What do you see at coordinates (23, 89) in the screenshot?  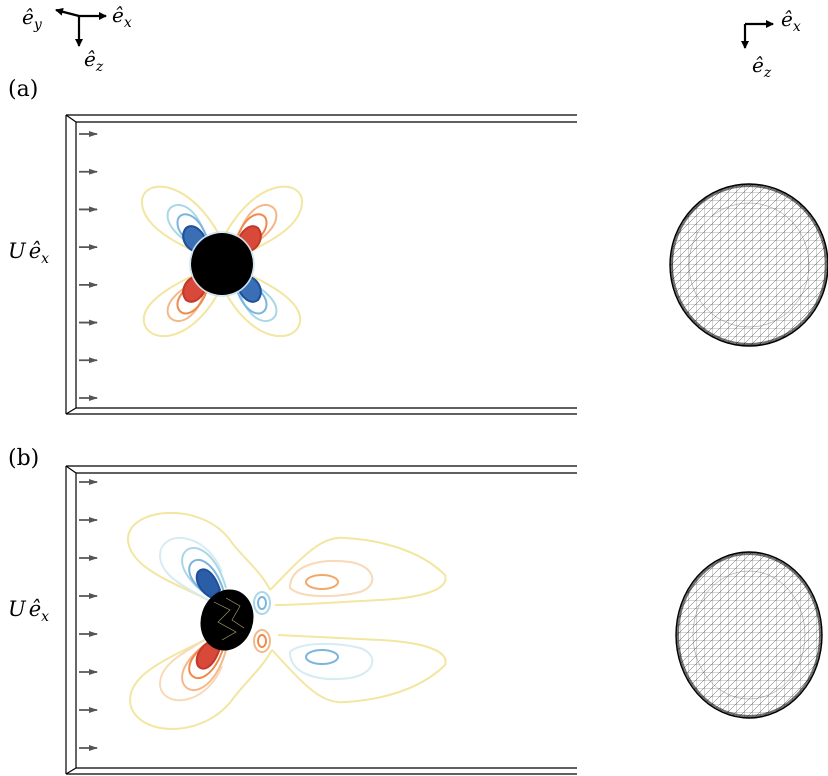 I see `panel-a-label: (a)` at bounding box center [23, 89].